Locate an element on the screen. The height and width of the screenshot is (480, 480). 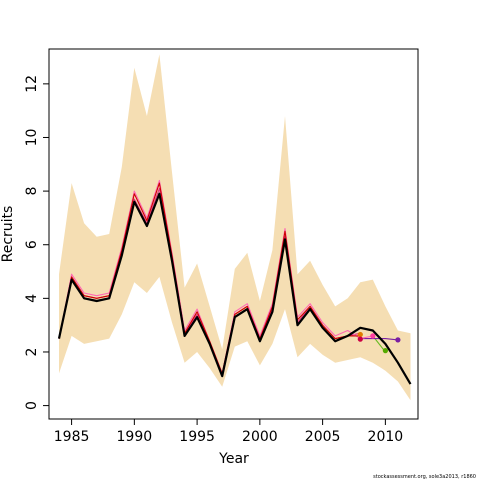
y-tick-label: 0 is located at coordinates (32, 405).